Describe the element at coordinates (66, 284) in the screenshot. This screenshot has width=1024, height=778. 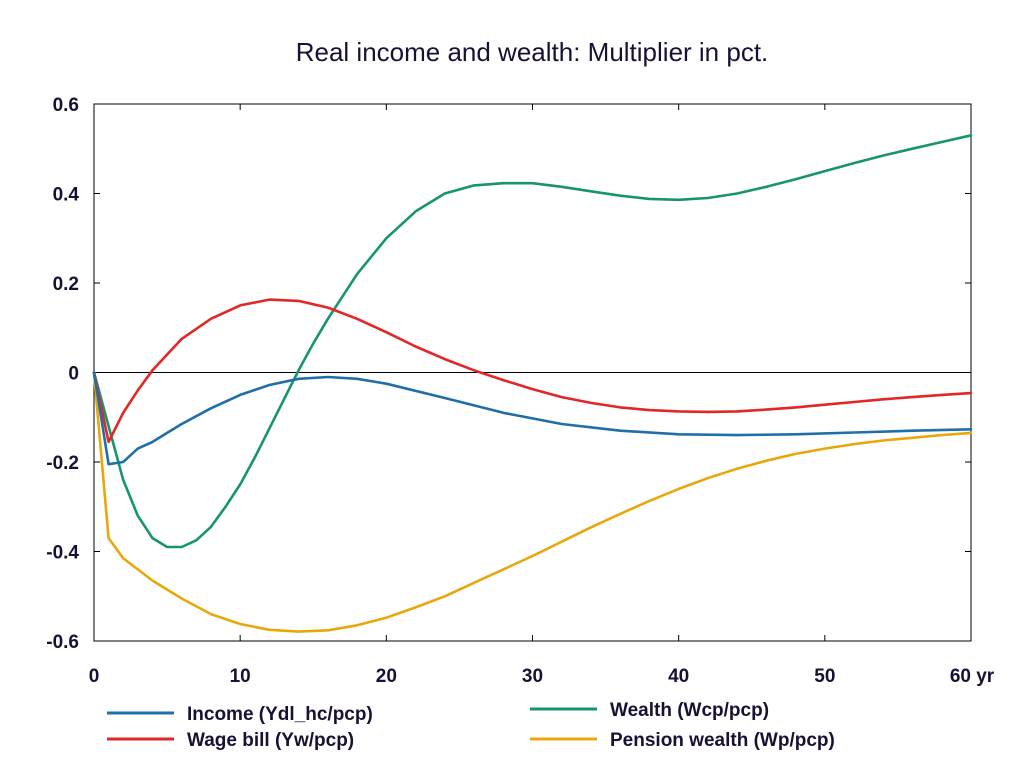
I see `y-tick-label: 0.2` at that location.